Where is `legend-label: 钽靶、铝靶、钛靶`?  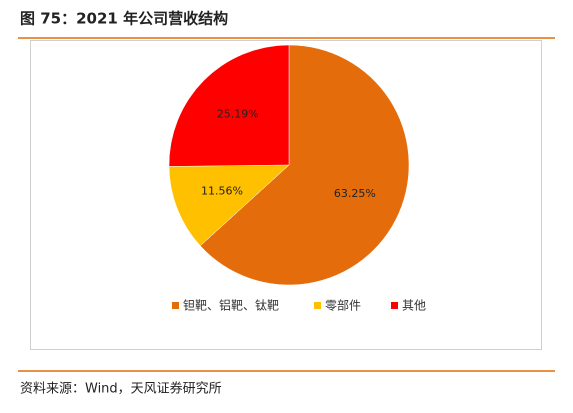
legend-label: 钽靶、铝靶、钛靶 is located at coordinates (231, 305).